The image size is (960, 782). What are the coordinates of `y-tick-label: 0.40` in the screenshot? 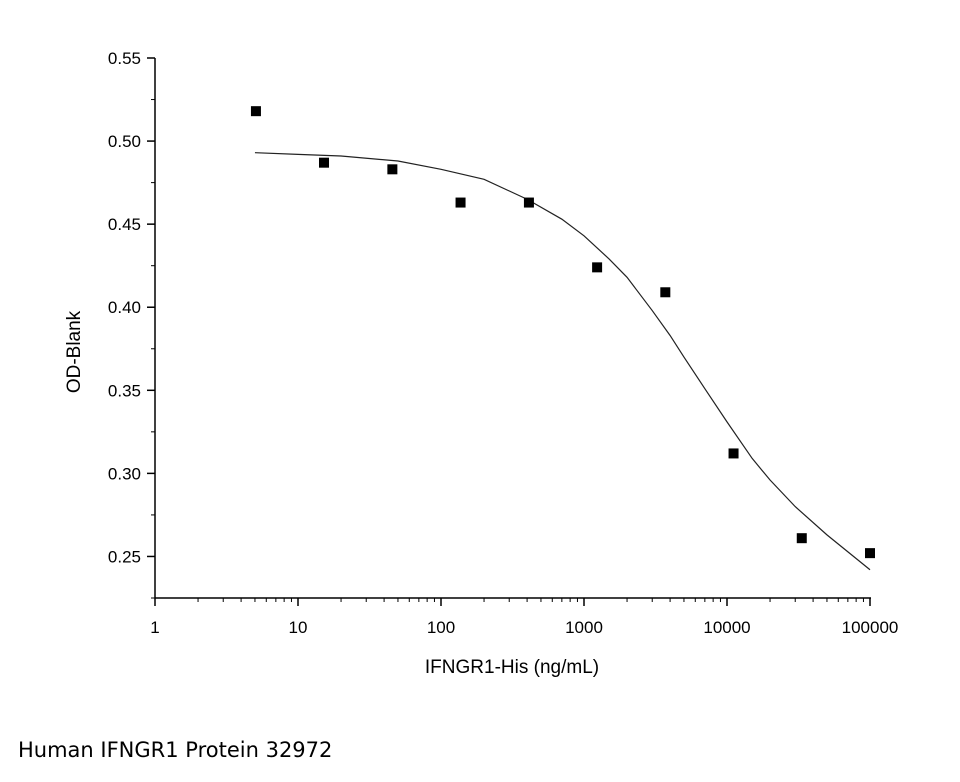 It's located at (124, 307).